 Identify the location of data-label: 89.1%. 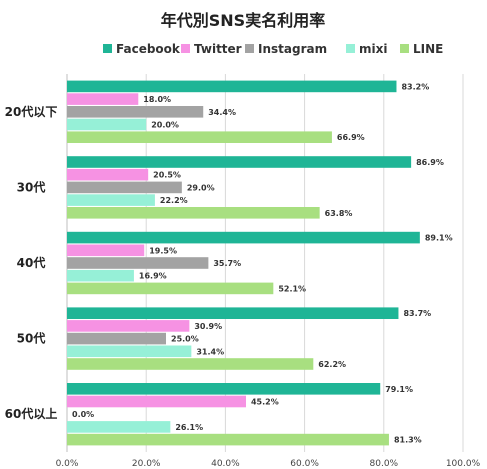
(439, 238).